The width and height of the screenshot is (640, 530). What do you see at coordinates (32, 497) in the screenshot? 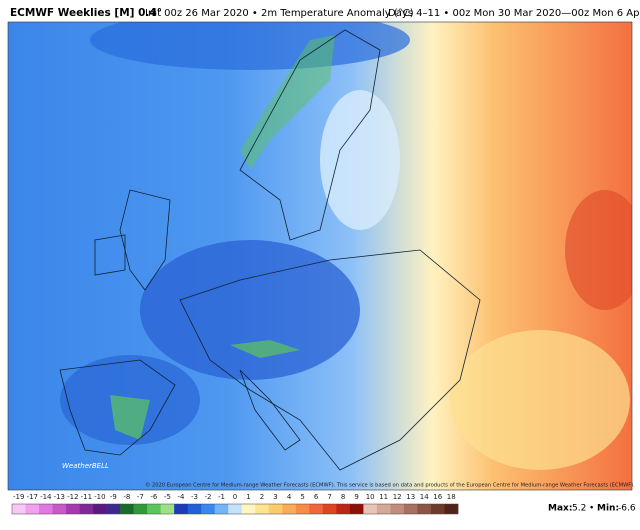
I see `colorbar-label: -17` at bounding box center [32, 497].